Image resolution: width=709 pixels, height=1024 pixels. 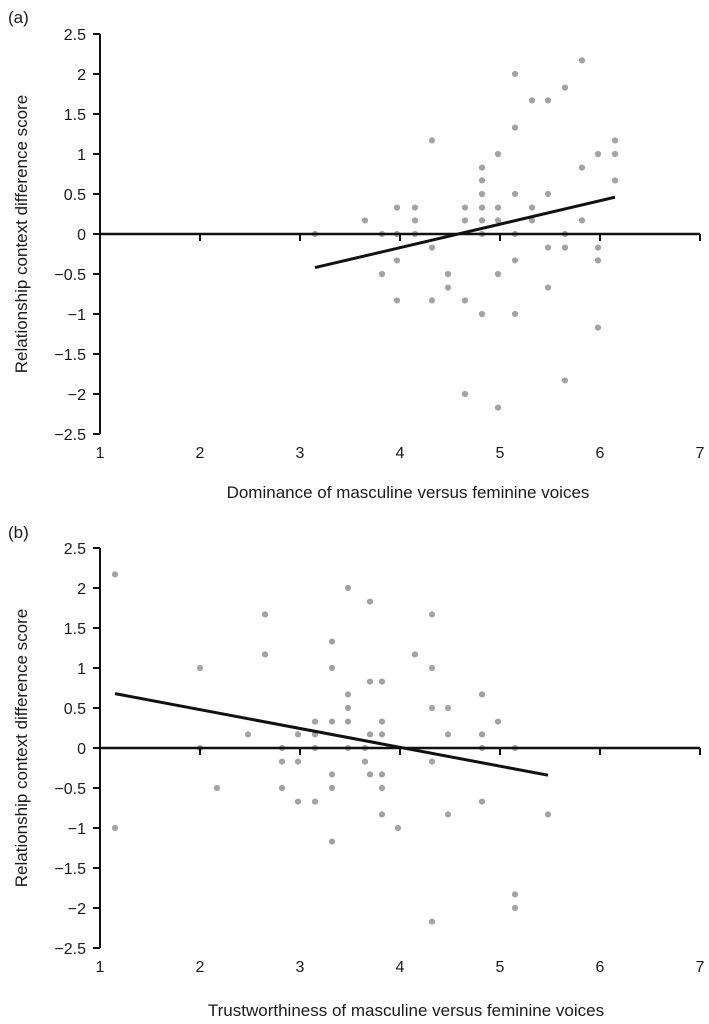 What do you see at coordinates (200, 453) in the screenshot?
I see `x-tick-label: 2` at bounding box center [200, 453].